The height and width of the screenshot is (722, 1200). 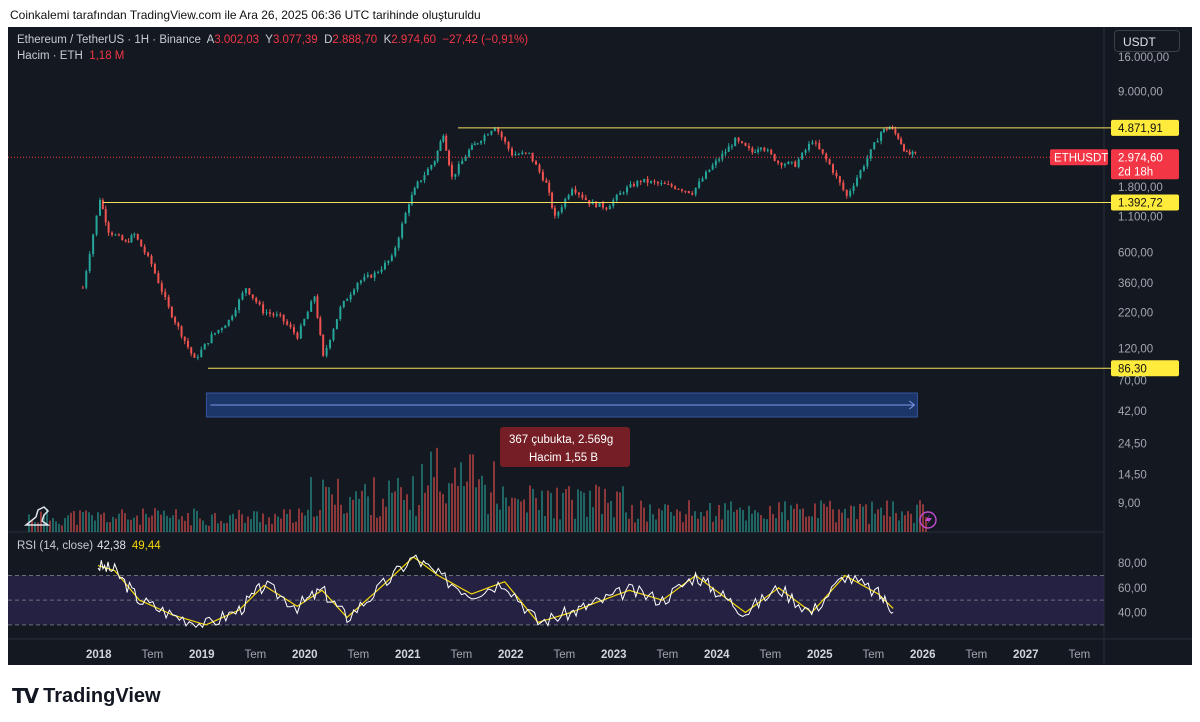 I want to click on open-label: A, so click(x=210, y=40).